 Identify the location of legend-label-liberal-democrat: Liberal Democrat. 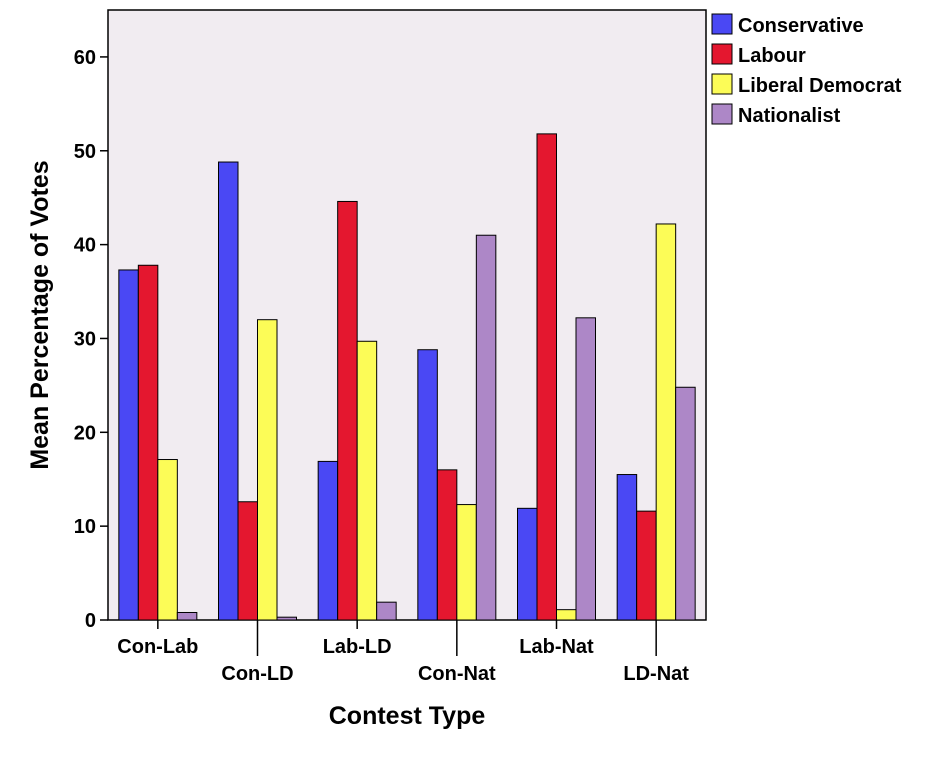
(820, 86).